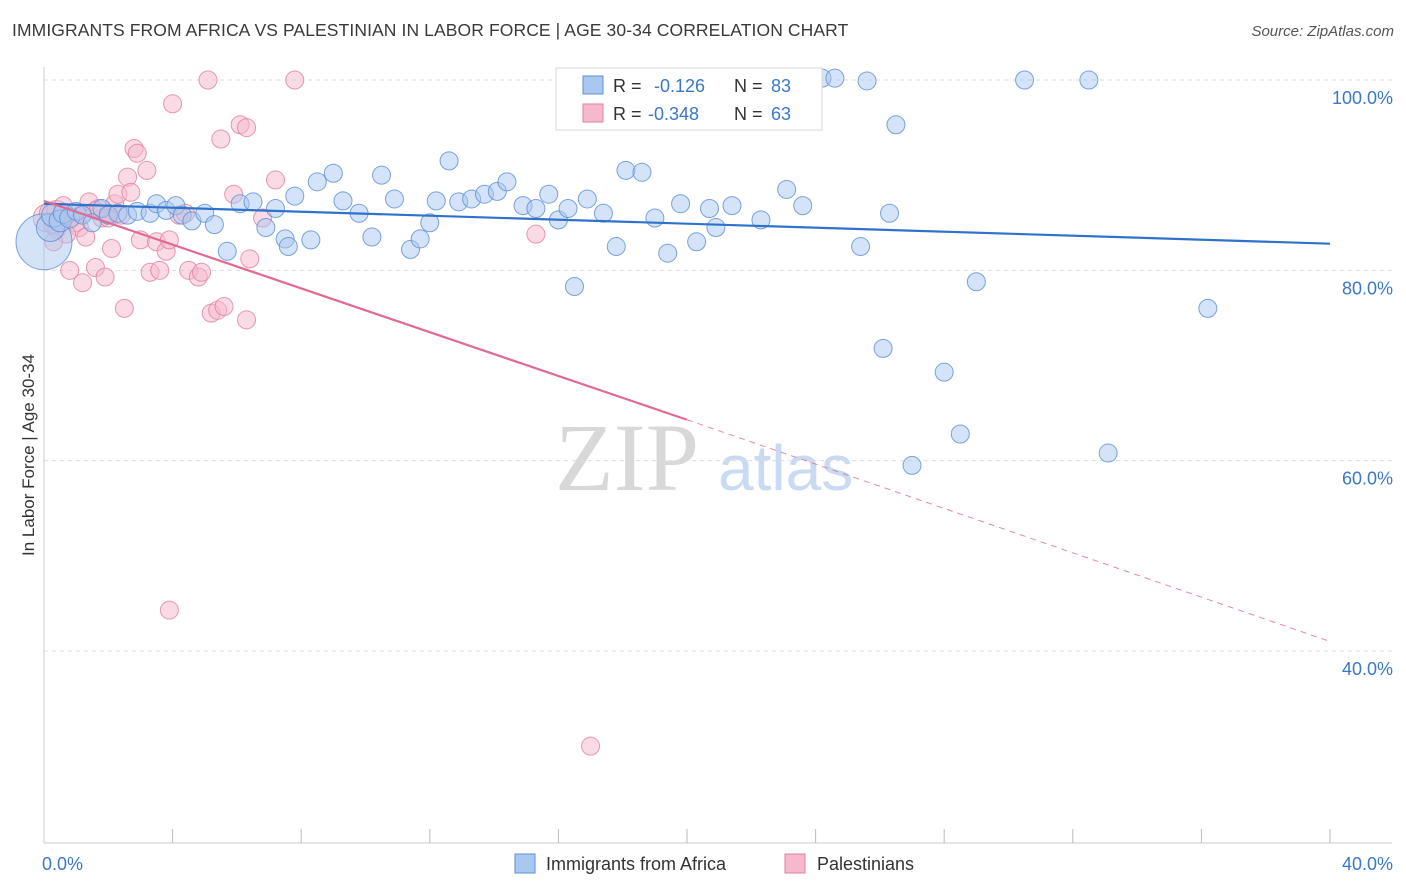 The image size is (1406, 892). I want to click on trend-line-palestinians-extrapolated, so click(1008, 530).